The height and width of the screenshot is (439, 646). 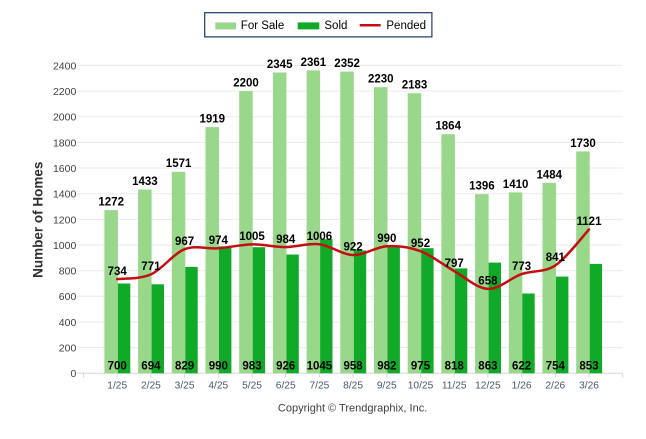 I want to click on svg-text: 967, so click(x=184, y=242).